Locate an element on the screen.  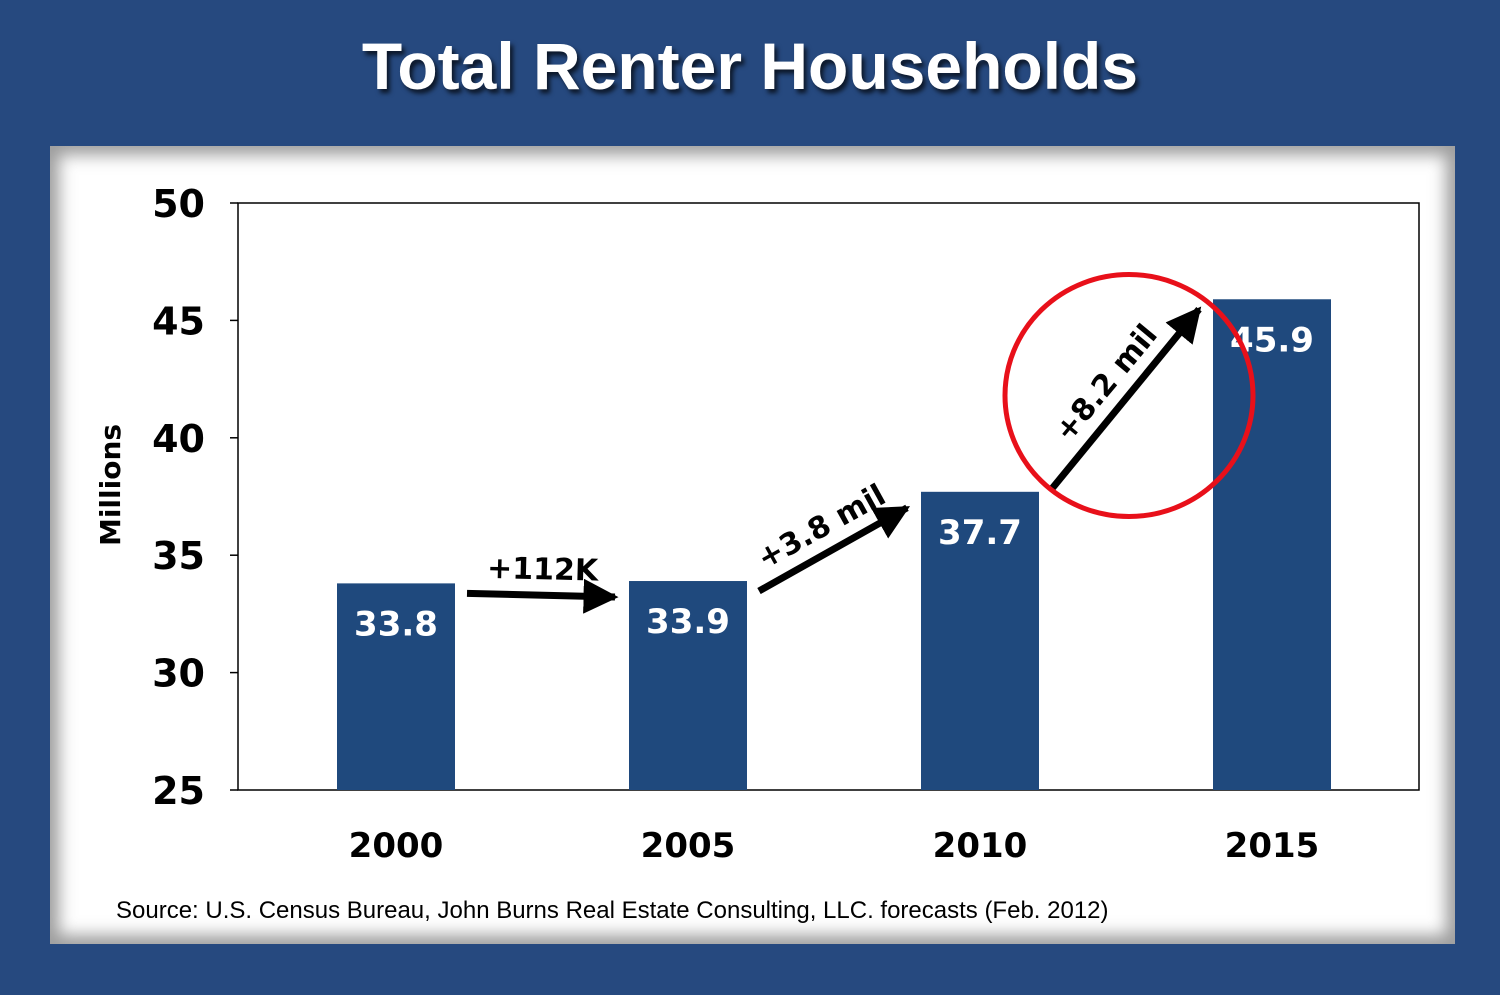
bar-2015 is located at coordinates (1272, 544).